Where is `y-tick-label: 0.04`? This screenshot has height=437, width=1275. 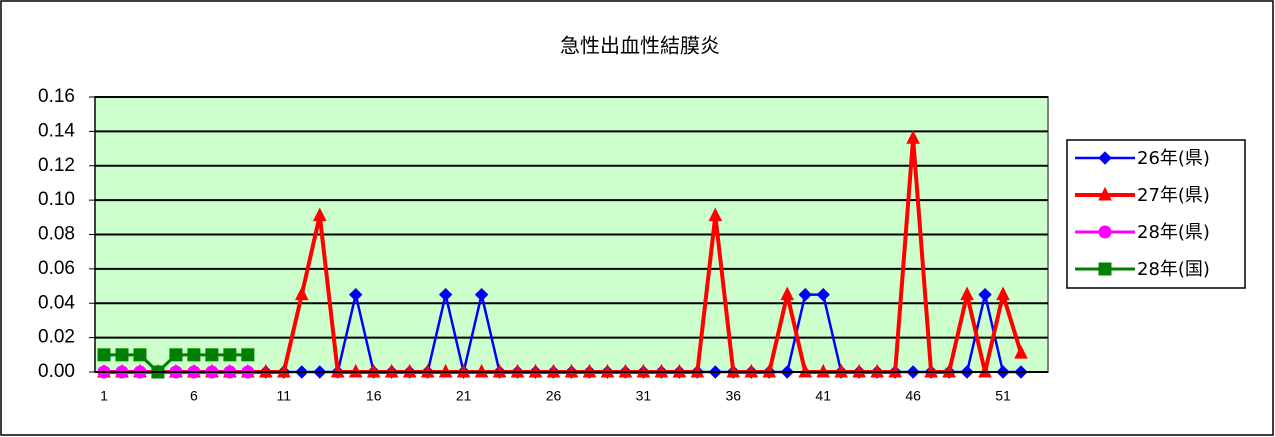
y-tick-label: 0.04 is located at coordinates (56, 302).